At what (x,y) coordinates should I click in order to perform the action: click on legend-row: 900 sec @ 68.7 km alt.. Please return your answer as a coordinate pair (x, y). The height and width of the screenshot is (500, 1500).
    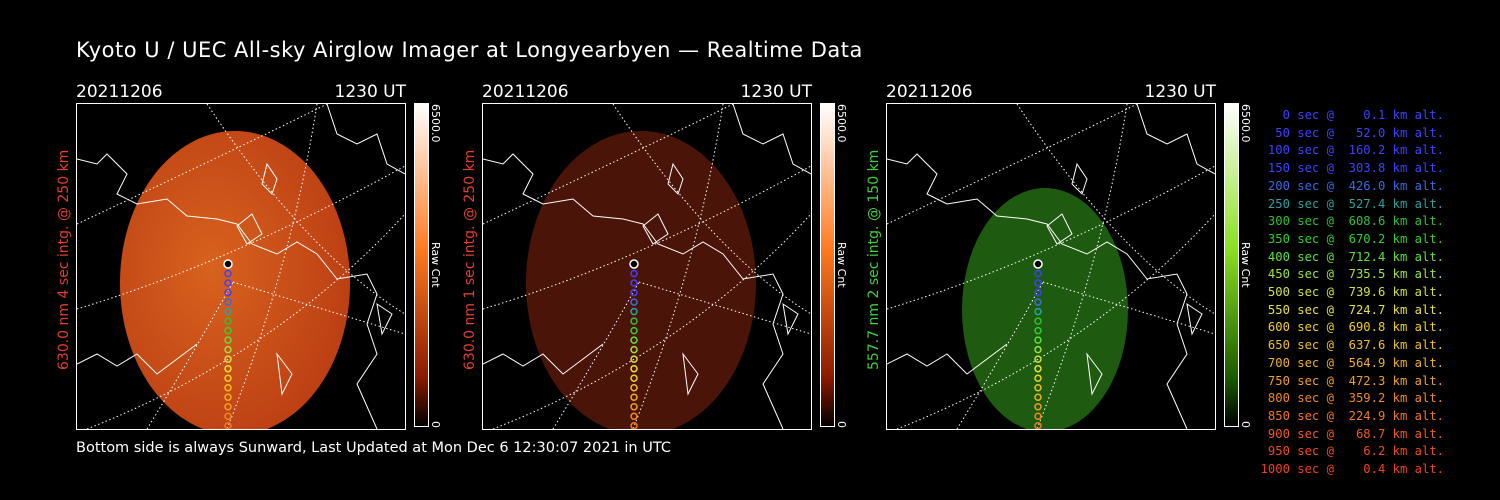
    Looking at the image, I should click on (1355, 433).